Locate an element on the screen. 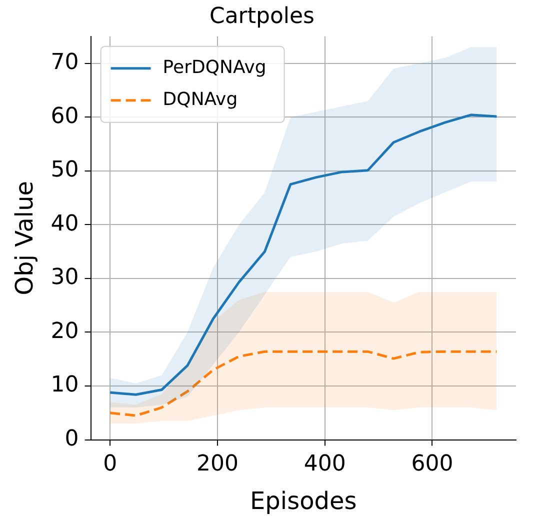  y-axis-title: Obj Value is located at coordinates (24, 238).